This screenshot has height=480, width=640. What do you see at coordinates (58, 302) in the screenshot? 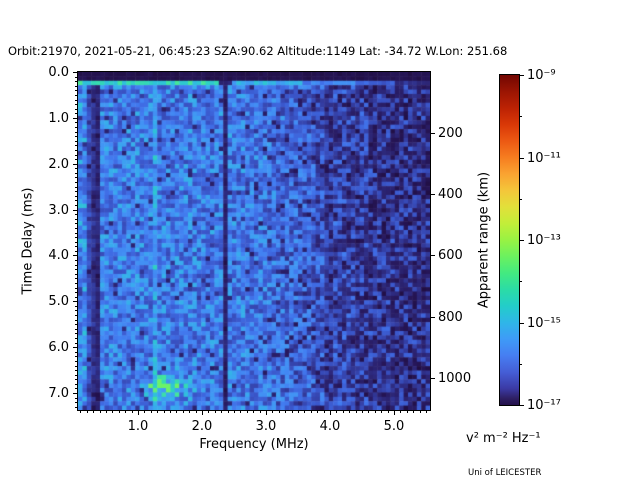
I see `y-tick-label: 5.0` at bounding box center [58, 302].